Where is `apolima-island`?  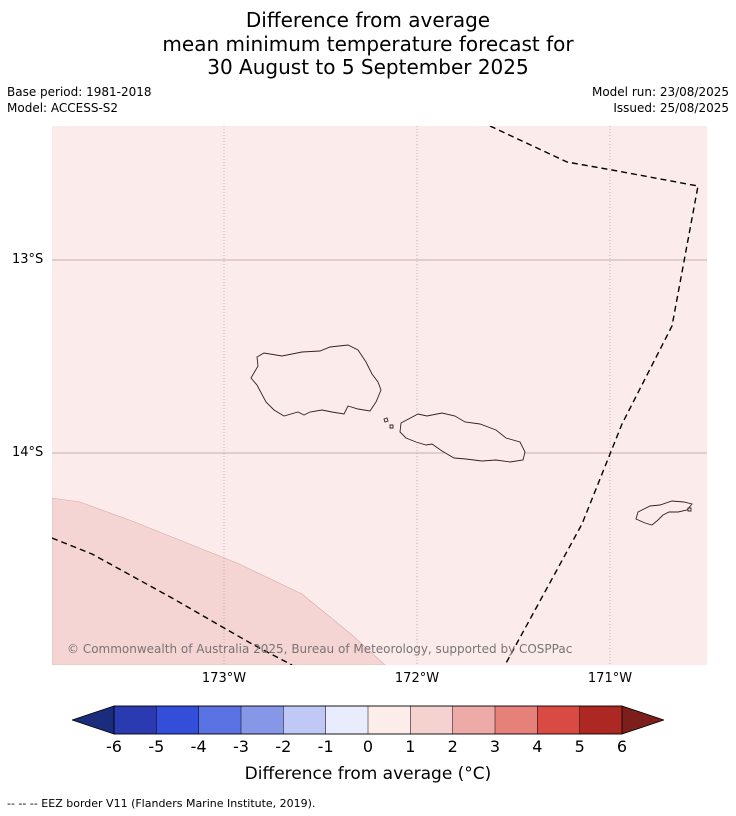 apolima-island is located at coordinates (391, 426).